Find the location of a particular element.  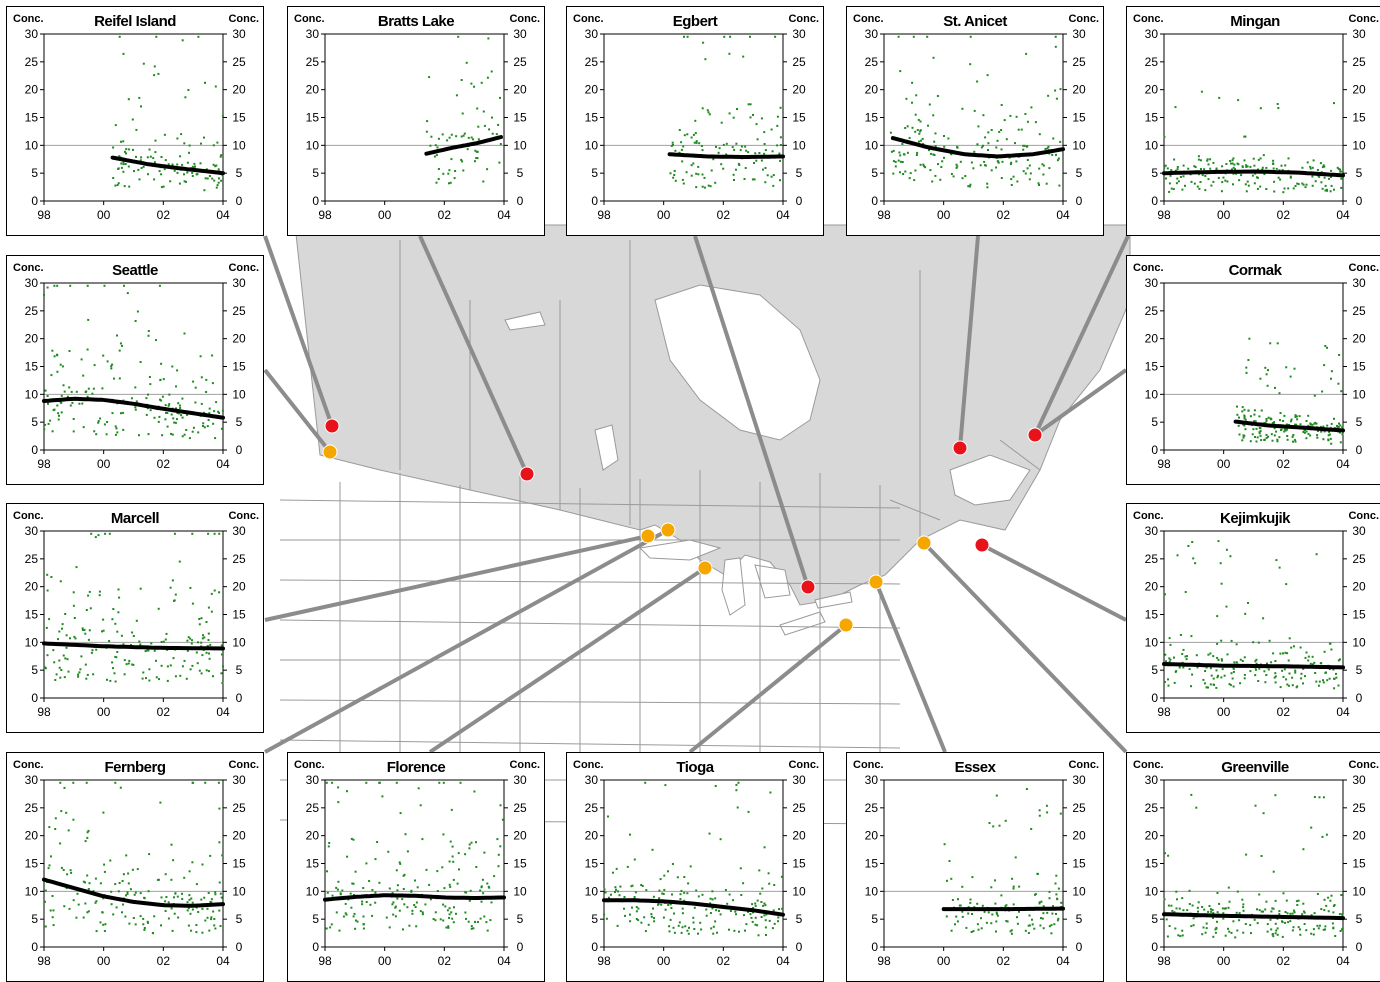

y-tick-label: 25 is located at coordinates (1079, 808).